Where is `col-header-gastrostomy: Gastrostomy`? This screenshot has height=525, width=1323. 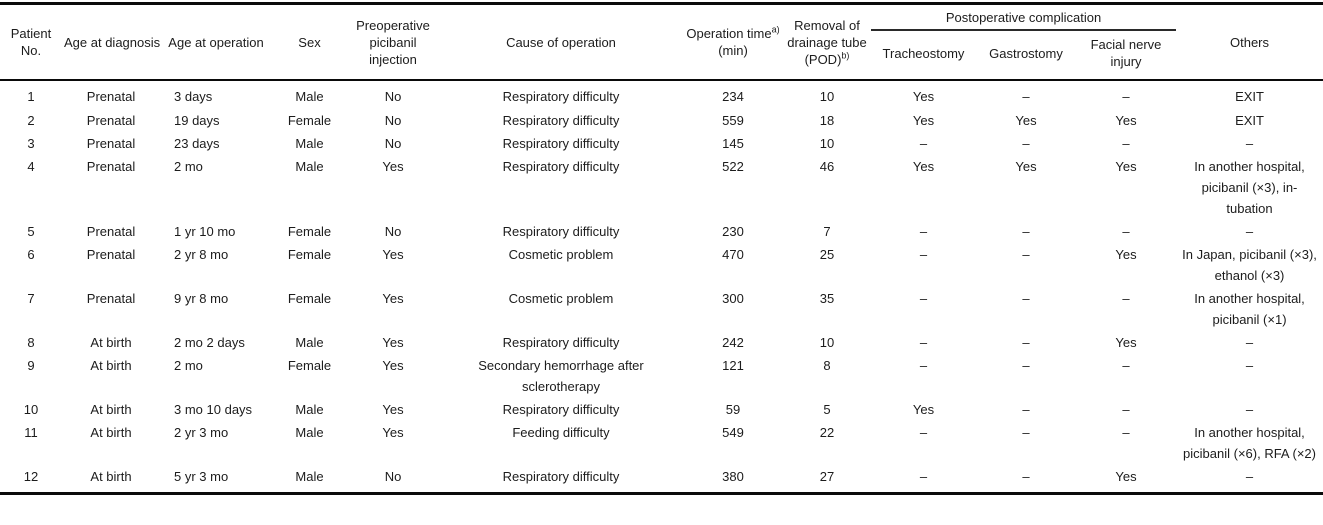
col-header-gastrostomy: Gastrostomy is located at coordinates (1026, 53).